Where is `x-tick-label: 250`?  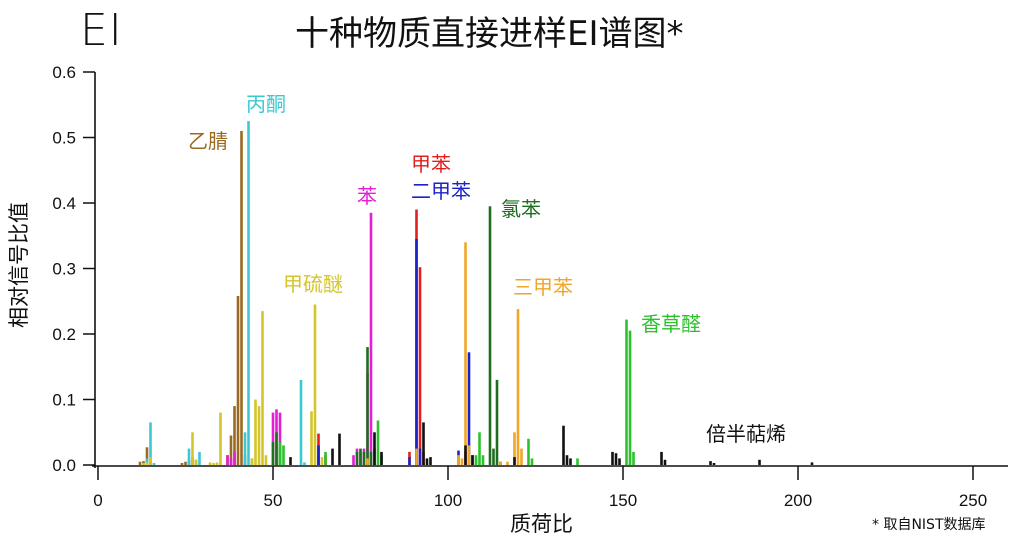 x-tick-label: 250 is located at coordinates (973, 500).